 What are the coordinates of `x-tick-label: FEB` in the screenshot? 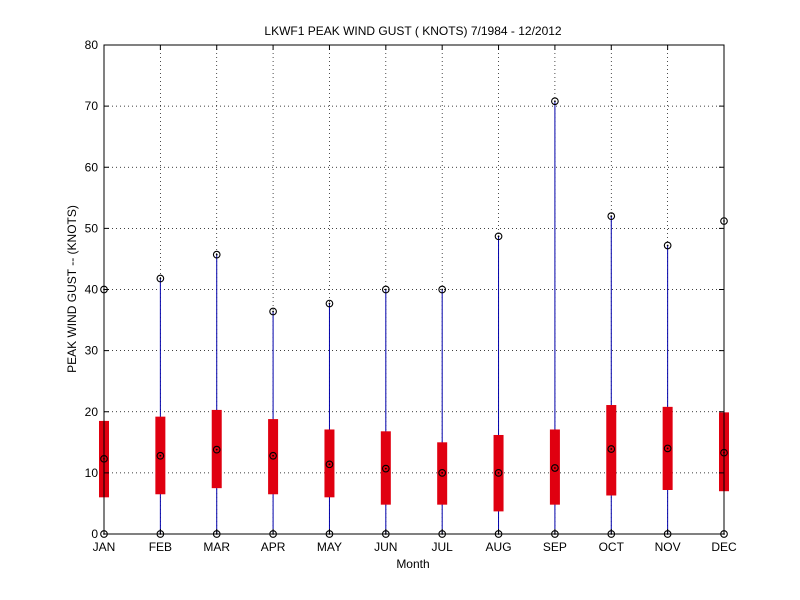 It's located at (160, 547).